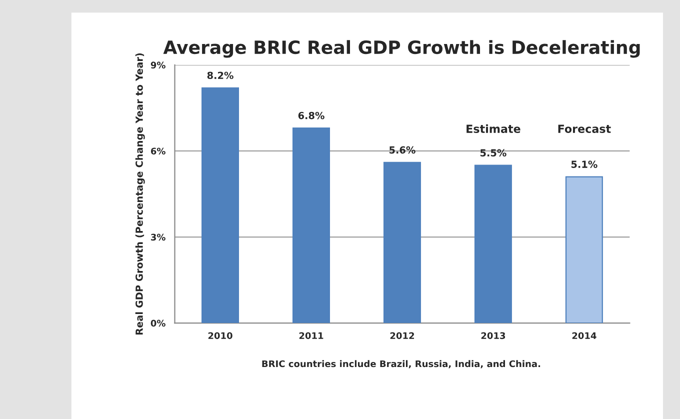  What do you see at coordinates (493, 336) in the screenshot?
I see `x-tick-label: 2013` at bounding box center [493, 336].